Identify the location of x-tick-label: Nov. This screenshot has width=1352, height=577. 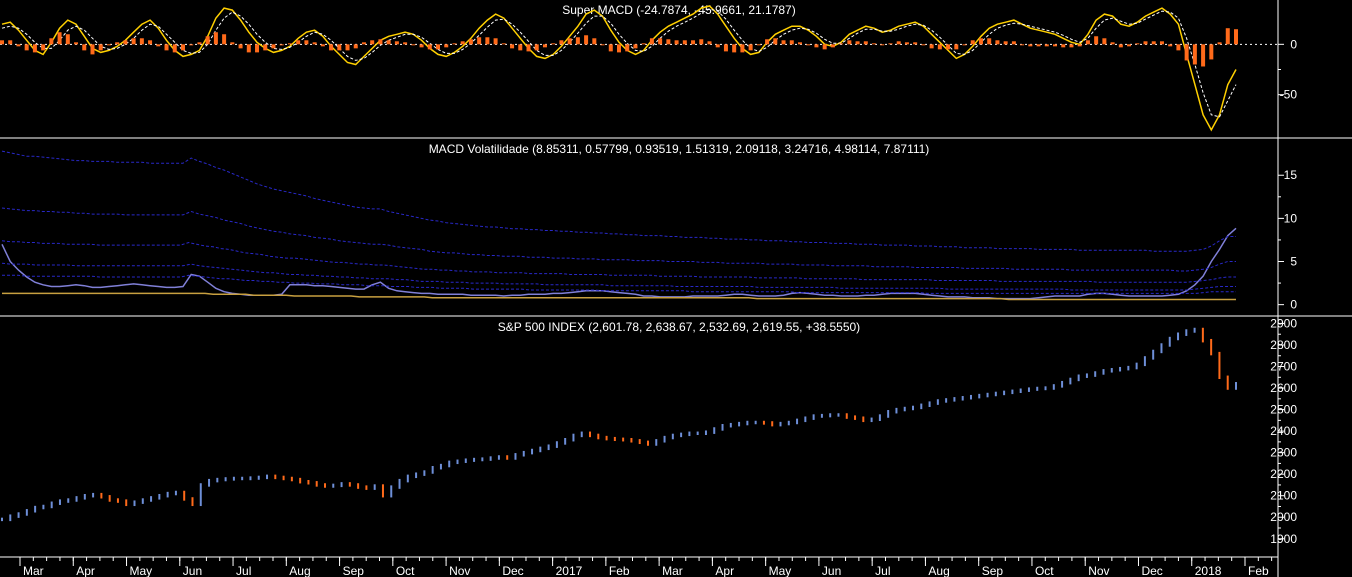
(459, 570).